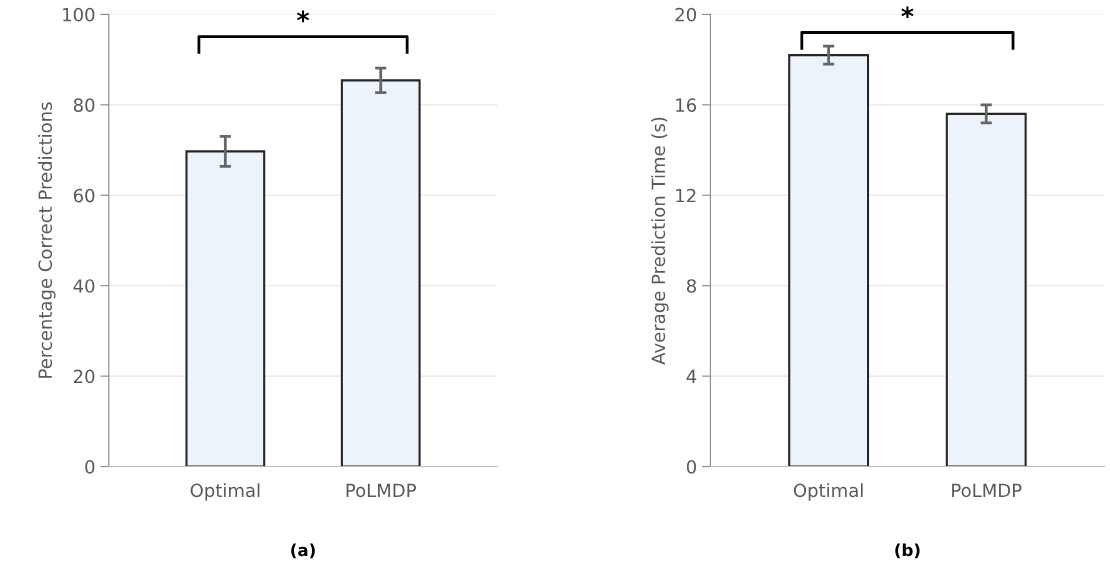 The height and width of the screenshot is (576, 1110). Describe the element at coordinates (84, 195) in the screenshot. I see `y-tick-label: 60` at that location.